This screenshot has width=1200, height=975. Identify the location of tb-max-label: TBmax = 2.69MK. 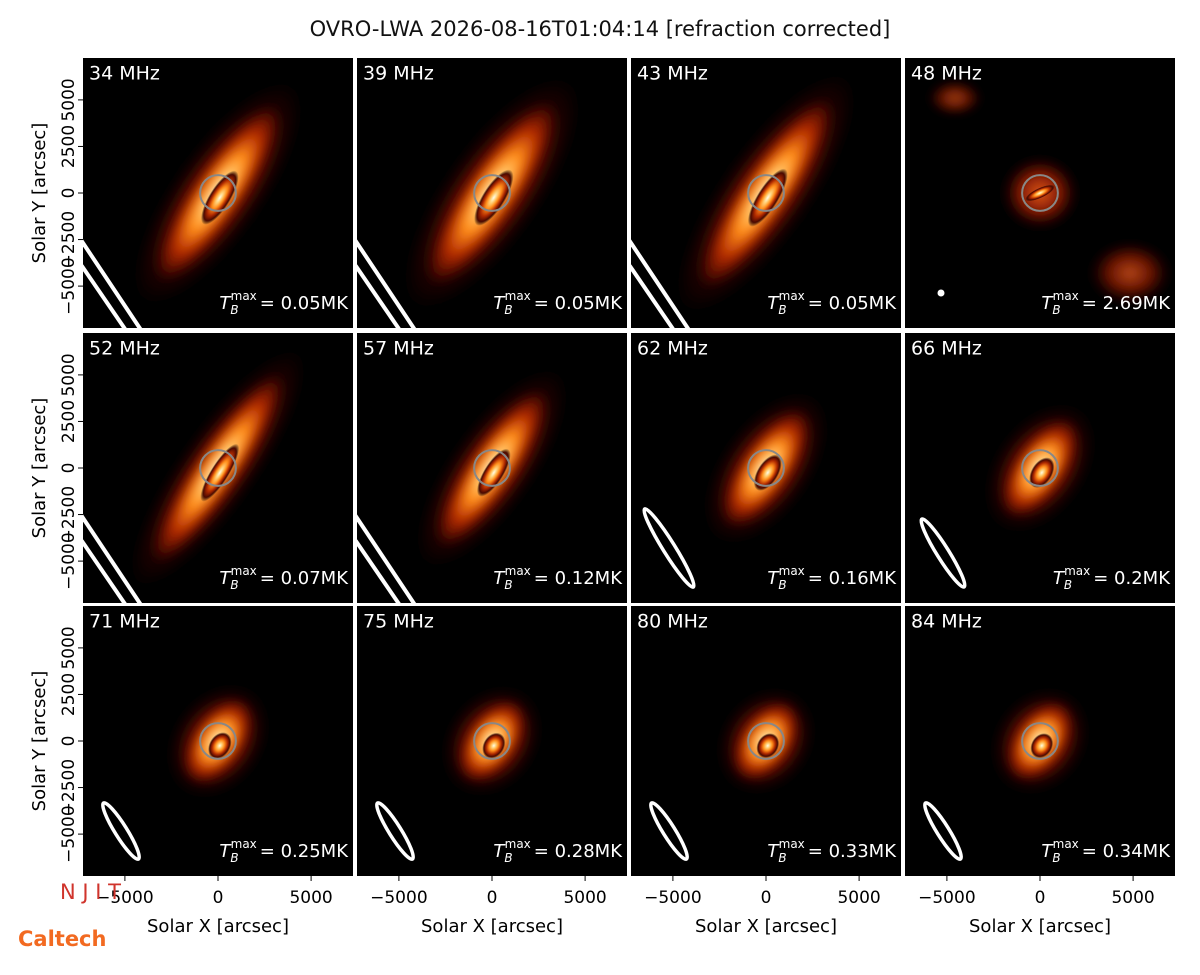
(1106, 303).